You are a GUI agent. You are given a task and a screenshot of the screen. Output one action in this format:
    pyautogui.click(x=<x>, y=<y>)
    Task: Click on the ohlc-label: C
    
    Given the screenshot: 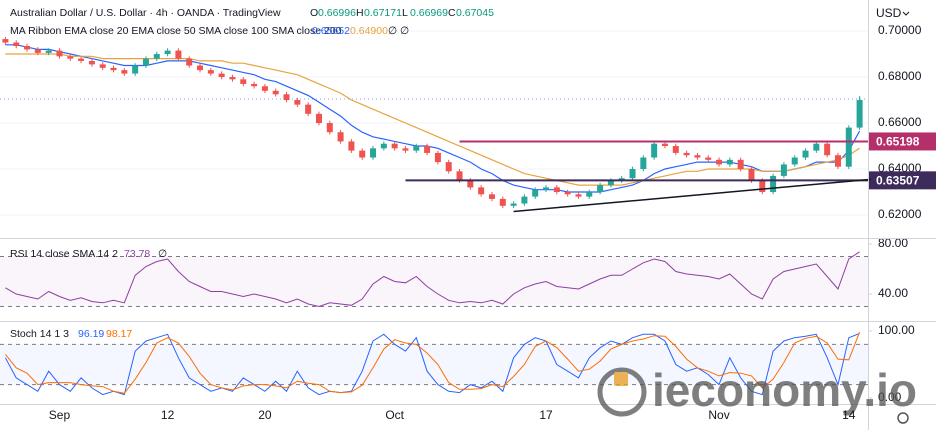 What is the action you would take?
    pyautogui.click(x=452, y=13)
    